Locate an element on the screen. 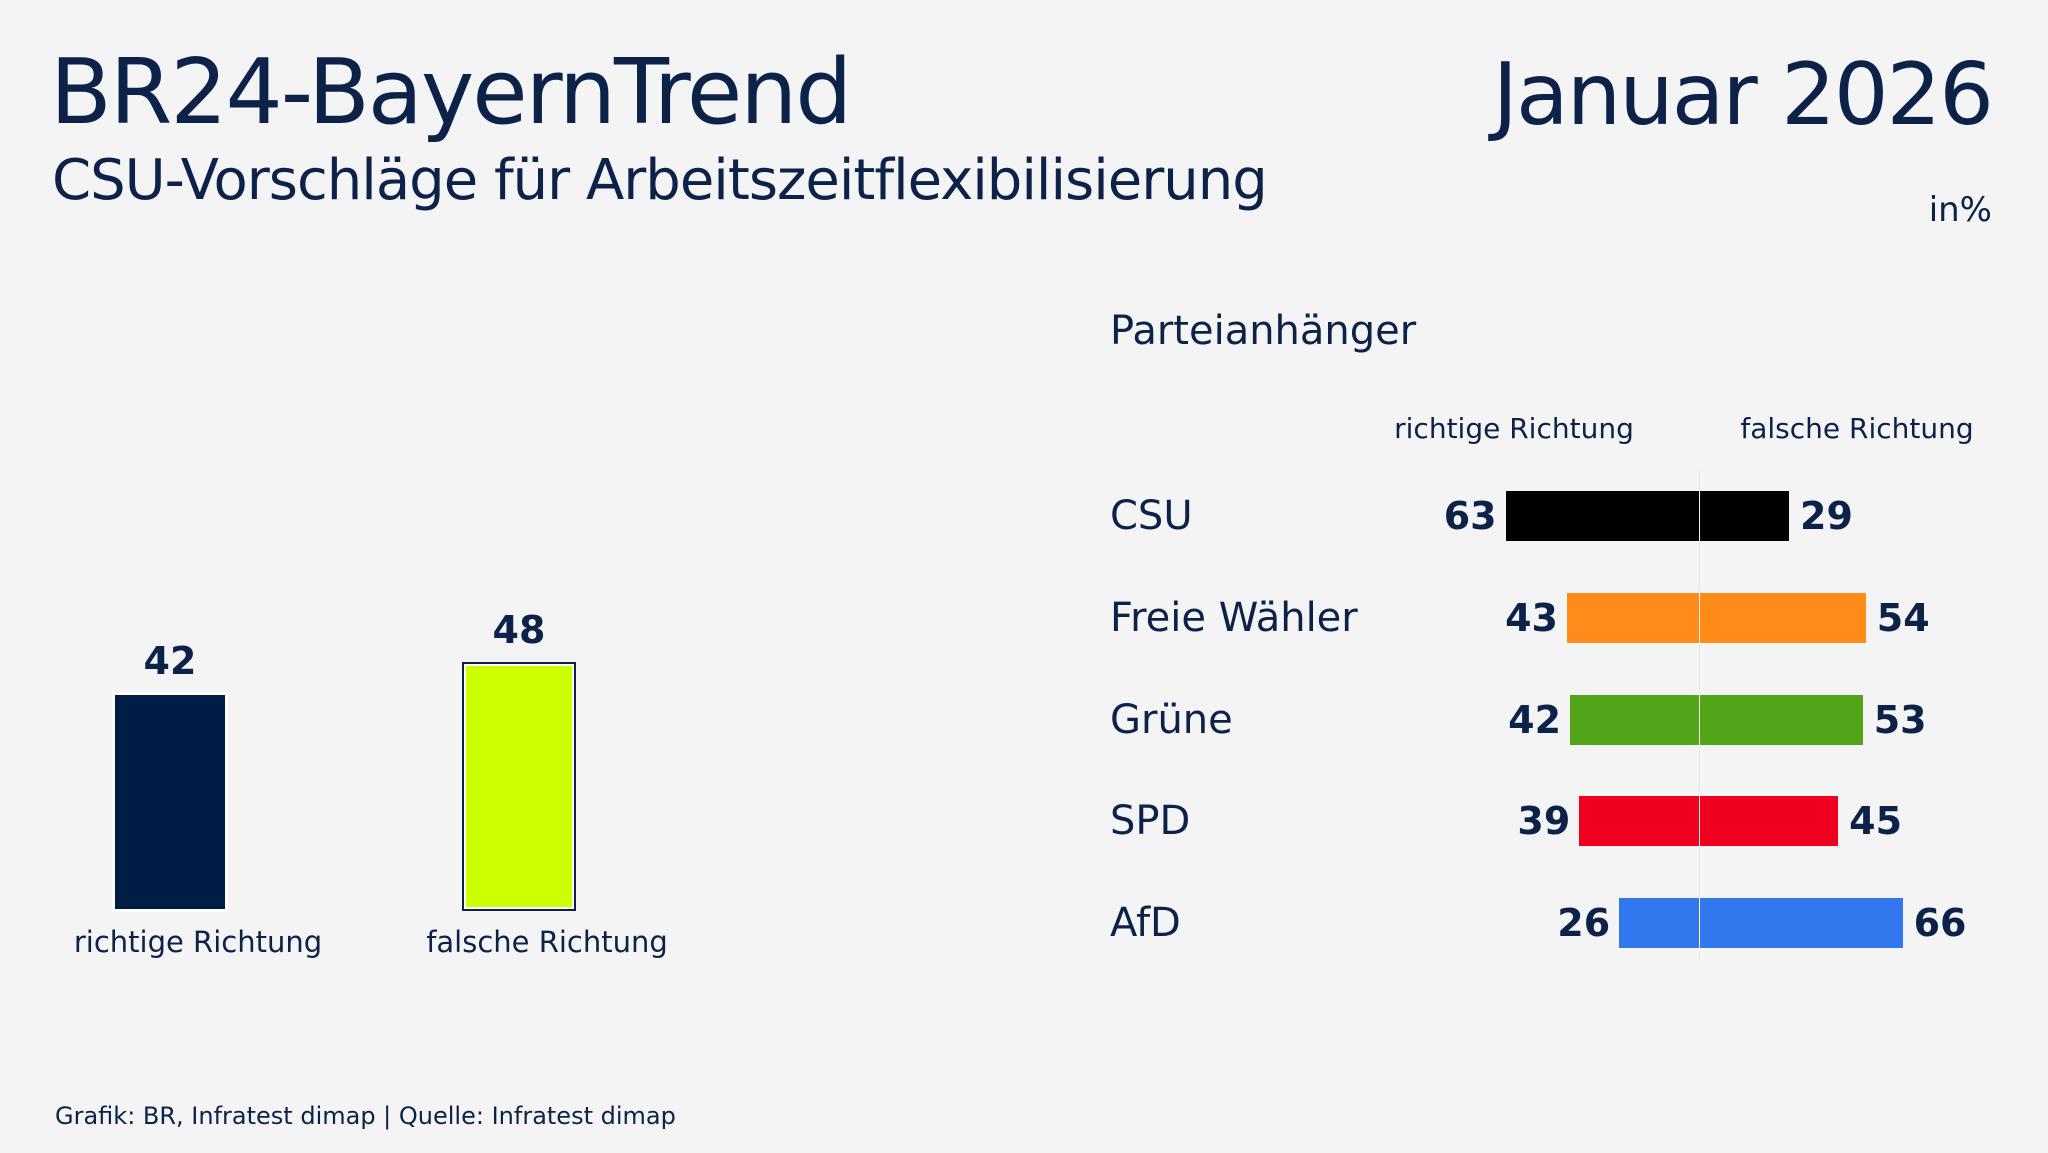 The height and width of the screenshot is (1153, 2048). overall-category-label: falsche Richtung is located at coordinates (547, 942).